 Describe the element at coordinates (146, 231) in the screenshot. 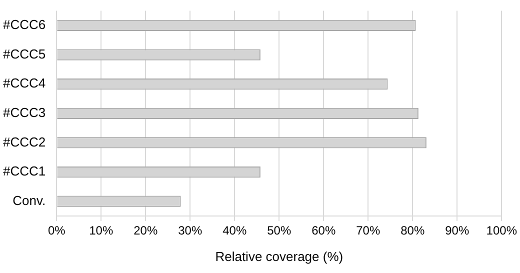

I see `x-tick-label: 20%` at that location.